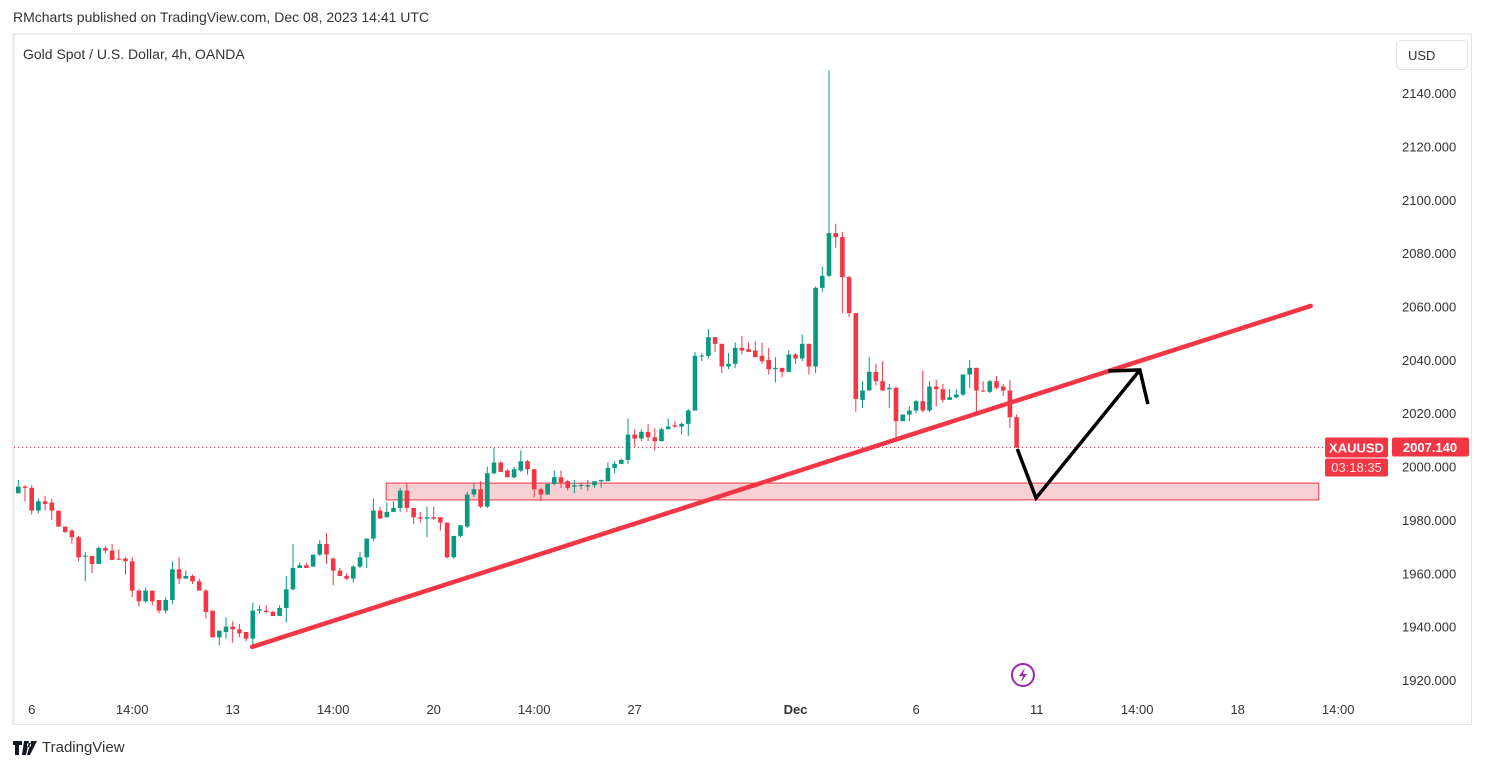  What do you see at coordinates (1237, 709) in the screenshot?
I see `x-tick-label: 18` at bounding box center [1237, 709].